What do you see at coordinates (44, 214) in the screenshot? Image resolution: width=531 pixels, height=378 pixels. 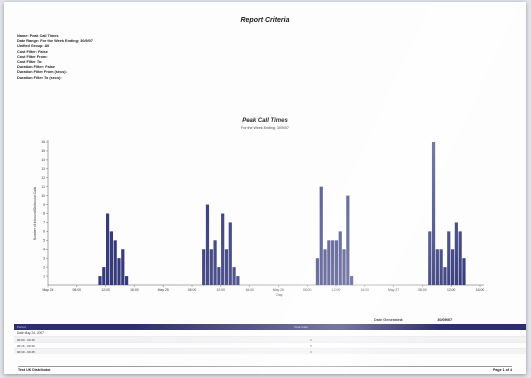 I see `y-tick-label: 8` at bounding box center [44, 214].